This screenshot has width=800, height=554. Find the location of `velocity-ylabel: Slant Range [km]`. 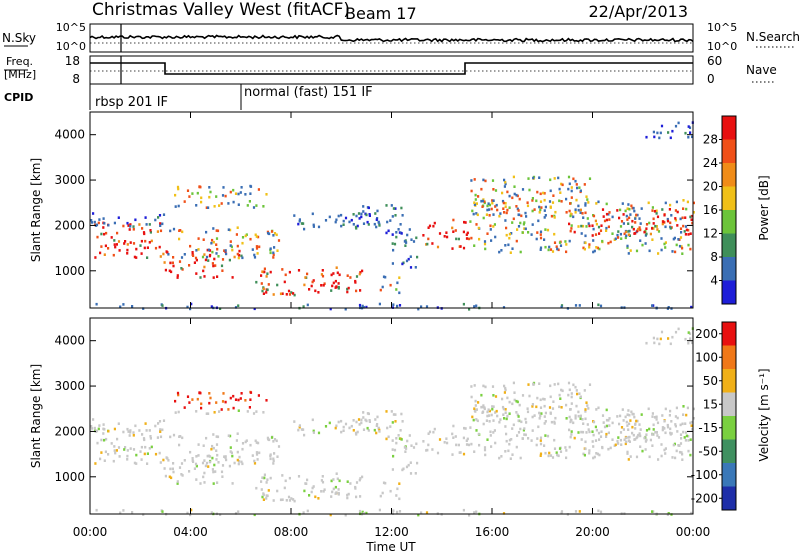

velocity-ylabel: Slant Range [km] is located at coordinates (36, 416).